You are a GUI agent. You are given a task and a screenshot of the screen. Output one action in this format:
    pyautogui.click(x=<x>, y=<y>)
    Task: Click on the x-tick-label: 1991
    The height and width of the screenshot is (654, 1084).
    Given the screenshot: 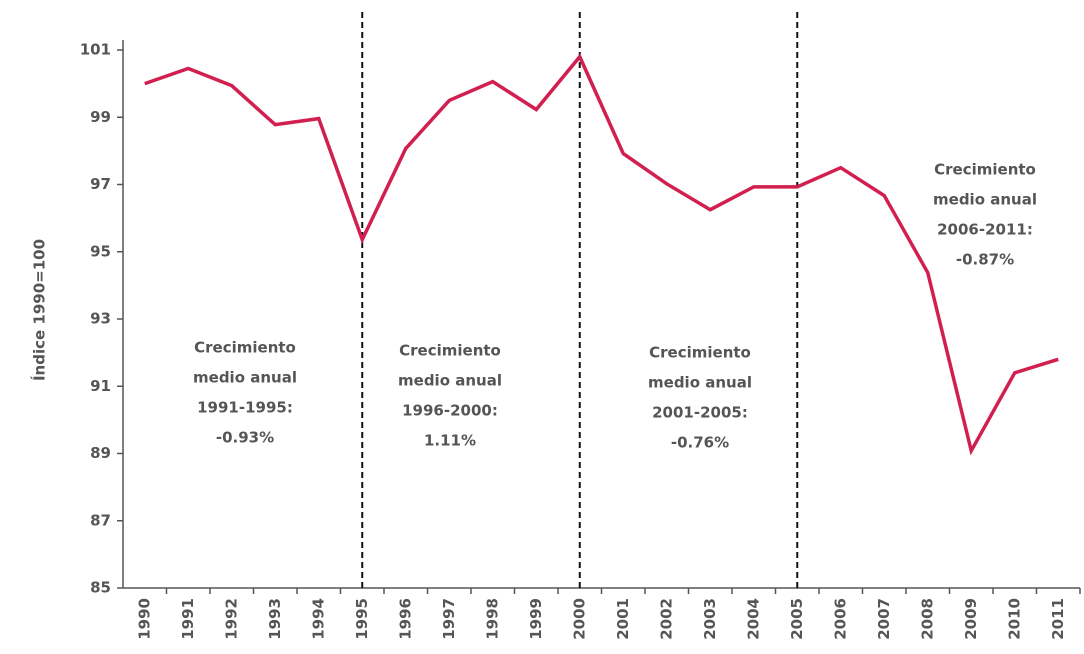 What is the action you would take?
    pyautogui.click(x=188, y=619)
    